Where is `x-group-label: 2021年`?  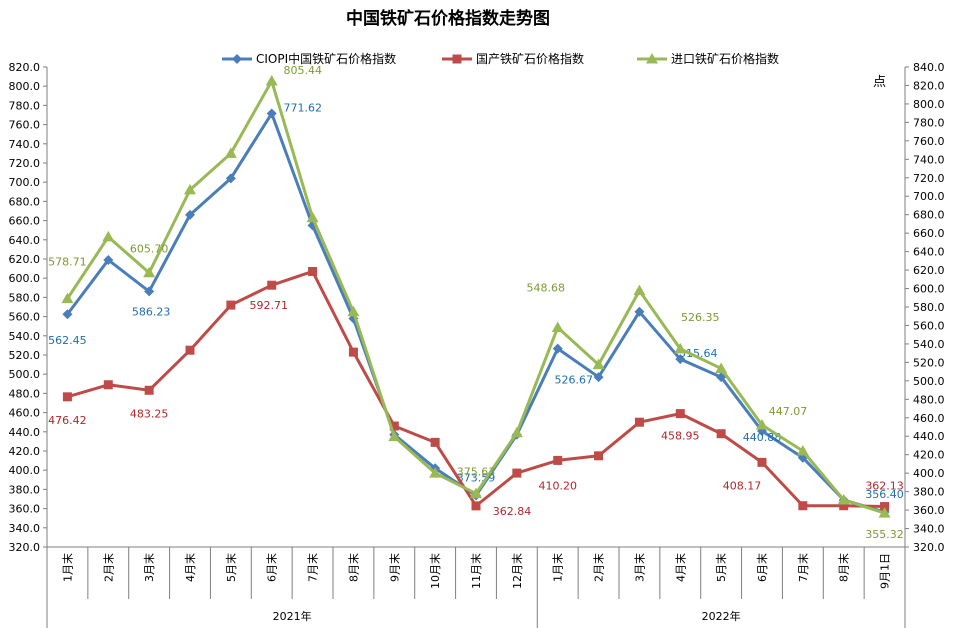
x-group-label: 2021年 is located at coordinates (292, 616).